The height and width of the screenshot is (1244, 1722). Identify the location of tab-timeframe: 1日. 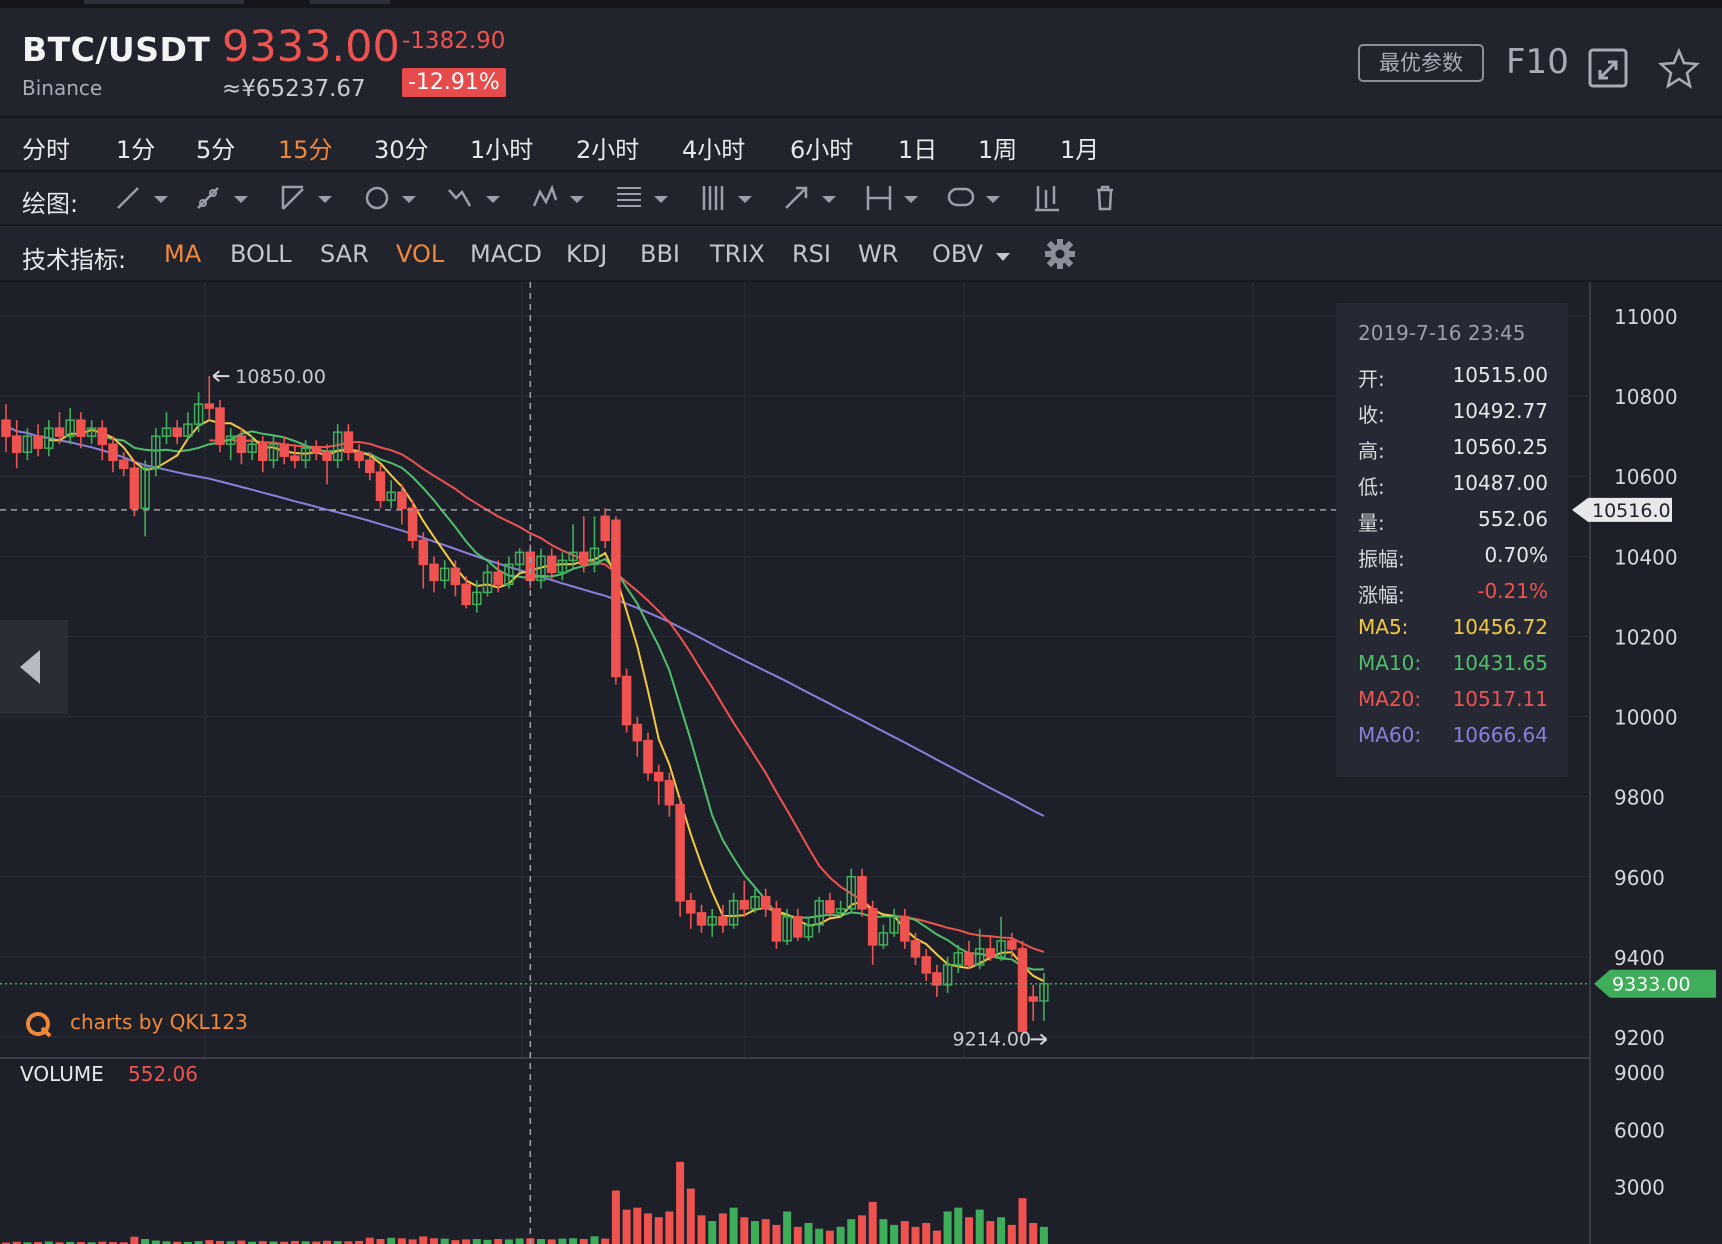
(918, 150).